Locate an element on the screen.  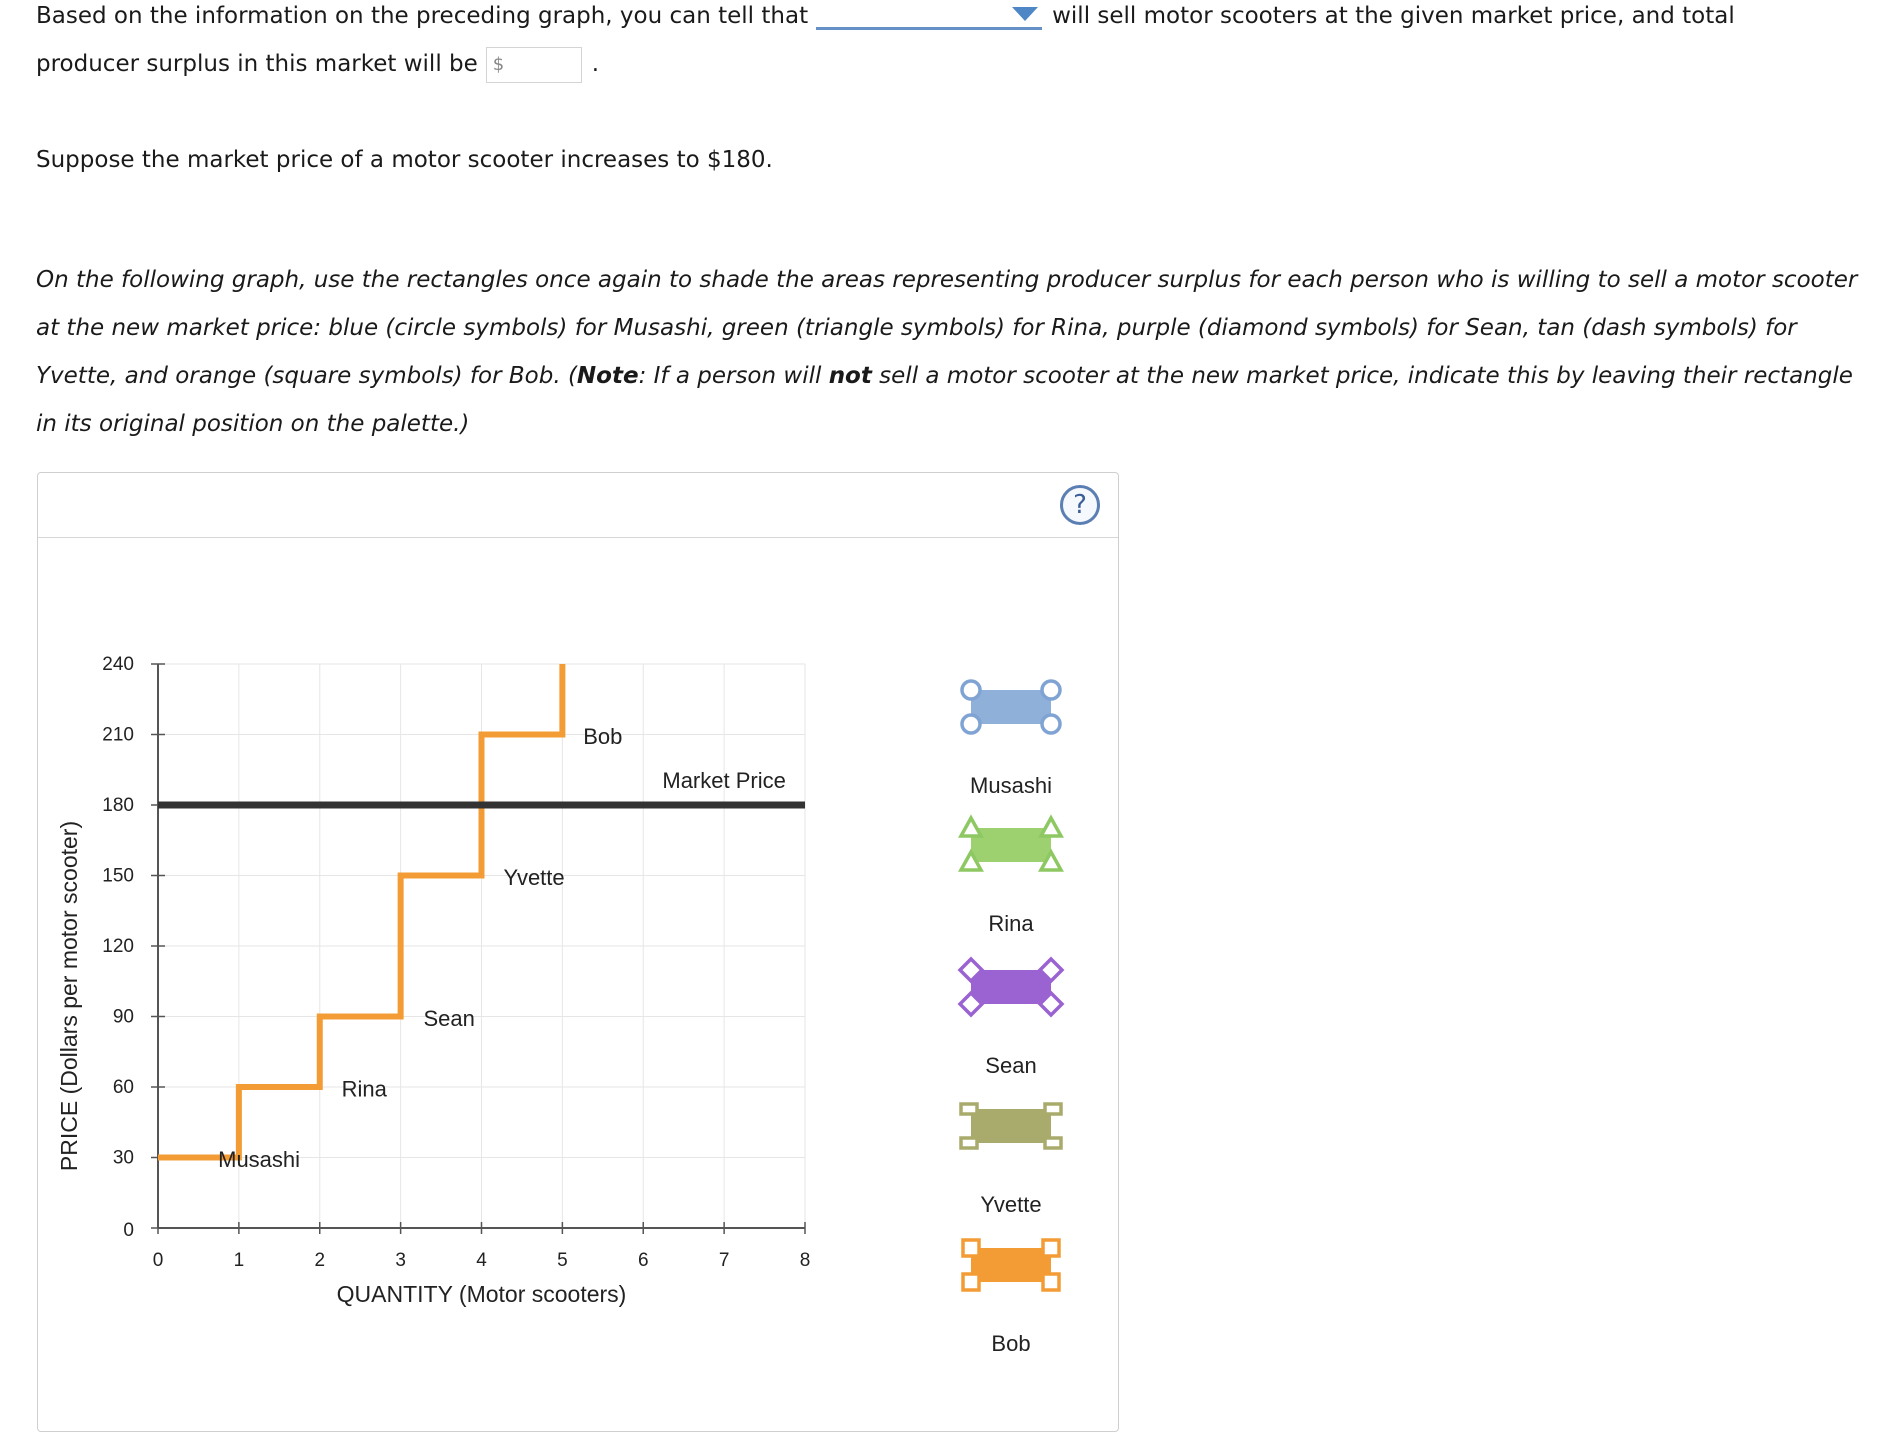
x-tick-label: 6 is located at coordinates (643, 1260).